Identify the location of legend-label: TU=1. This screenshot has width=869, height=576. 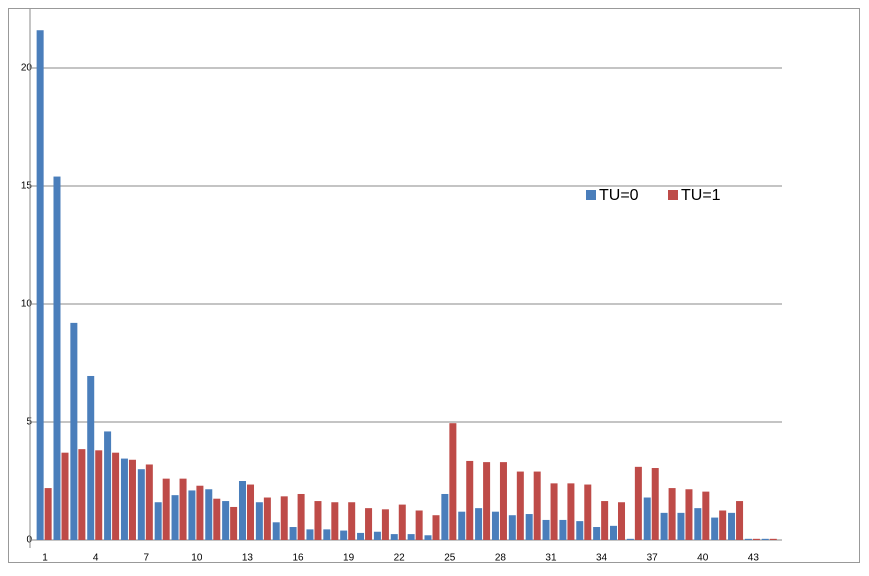
(701, 195).